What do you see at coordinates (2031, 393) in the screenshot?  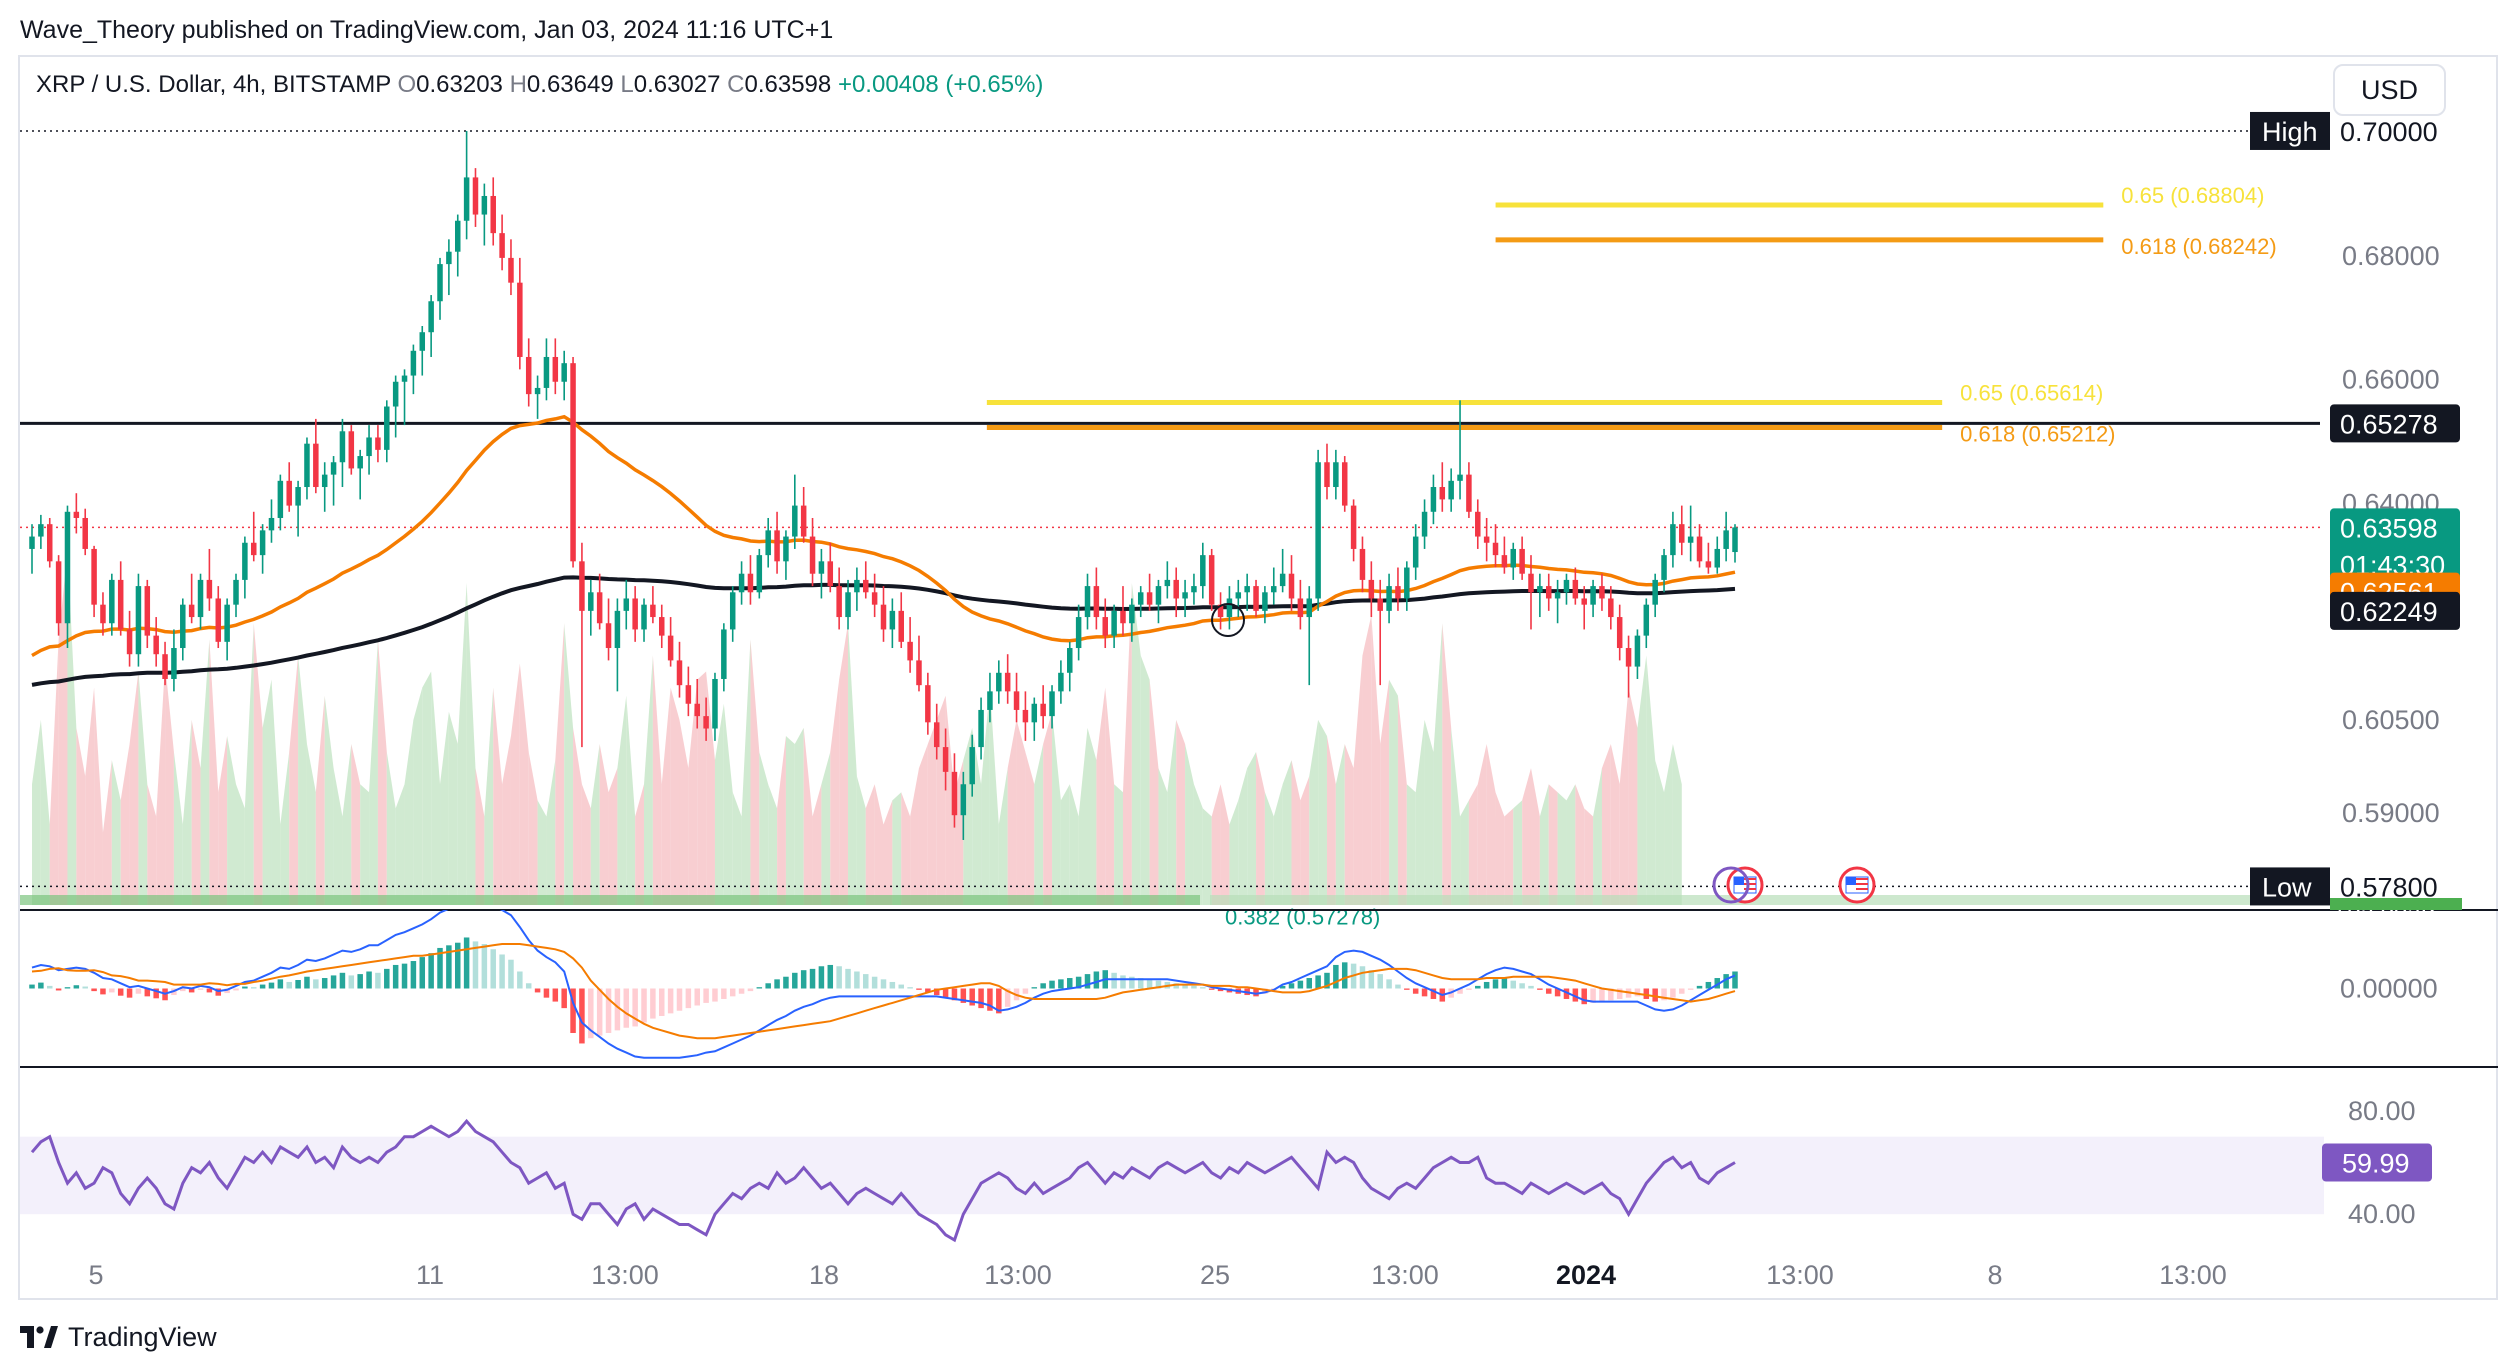 I see `fib-level-label: 0.65 (0.65614)` at bounding box center [2031, 393].